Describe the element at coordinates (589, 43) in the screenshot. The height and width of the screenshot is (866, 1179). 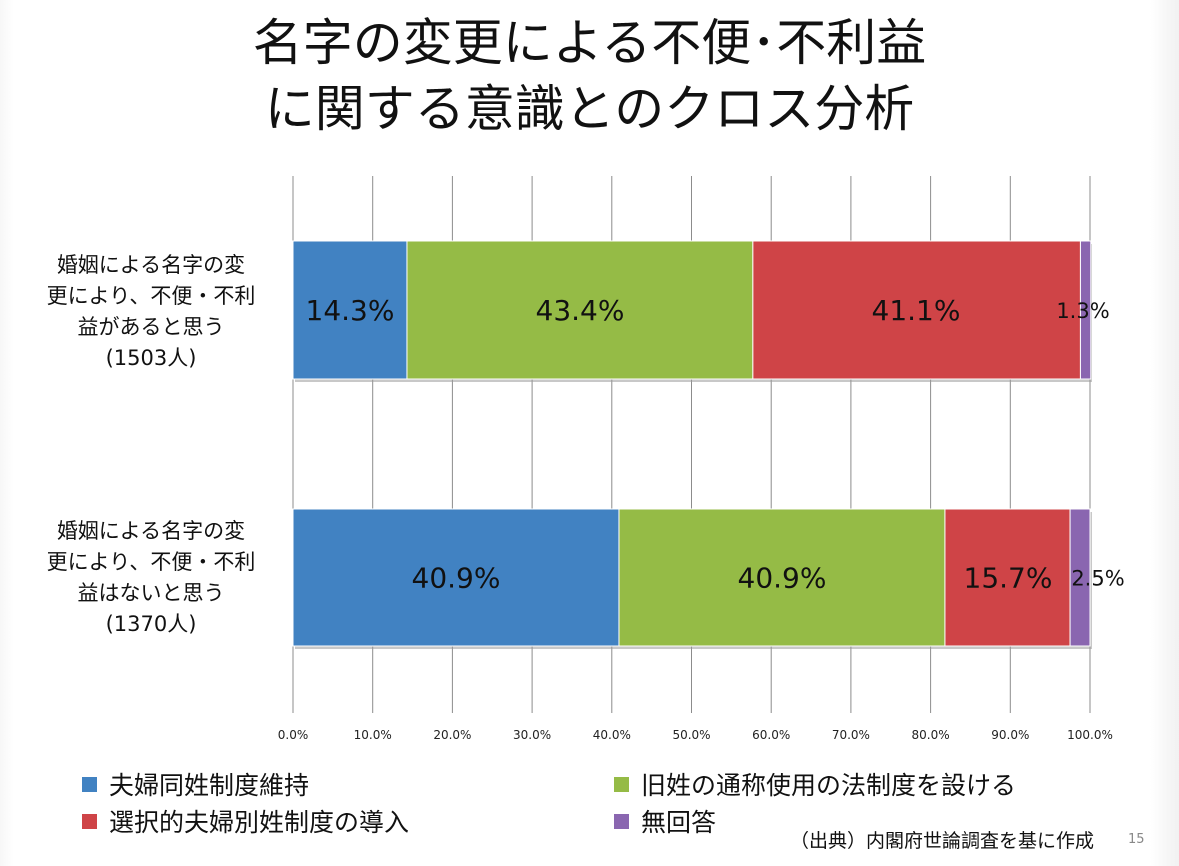
I see `chart-title-line1: 名字の変更による不便･不利益` at that location.